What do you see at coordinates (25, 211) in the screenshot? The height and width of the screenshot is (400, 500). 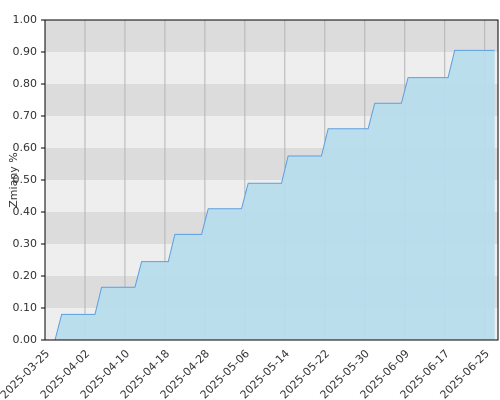 I see `y-tick-label: 0.40` at bounding box center [25, 211].